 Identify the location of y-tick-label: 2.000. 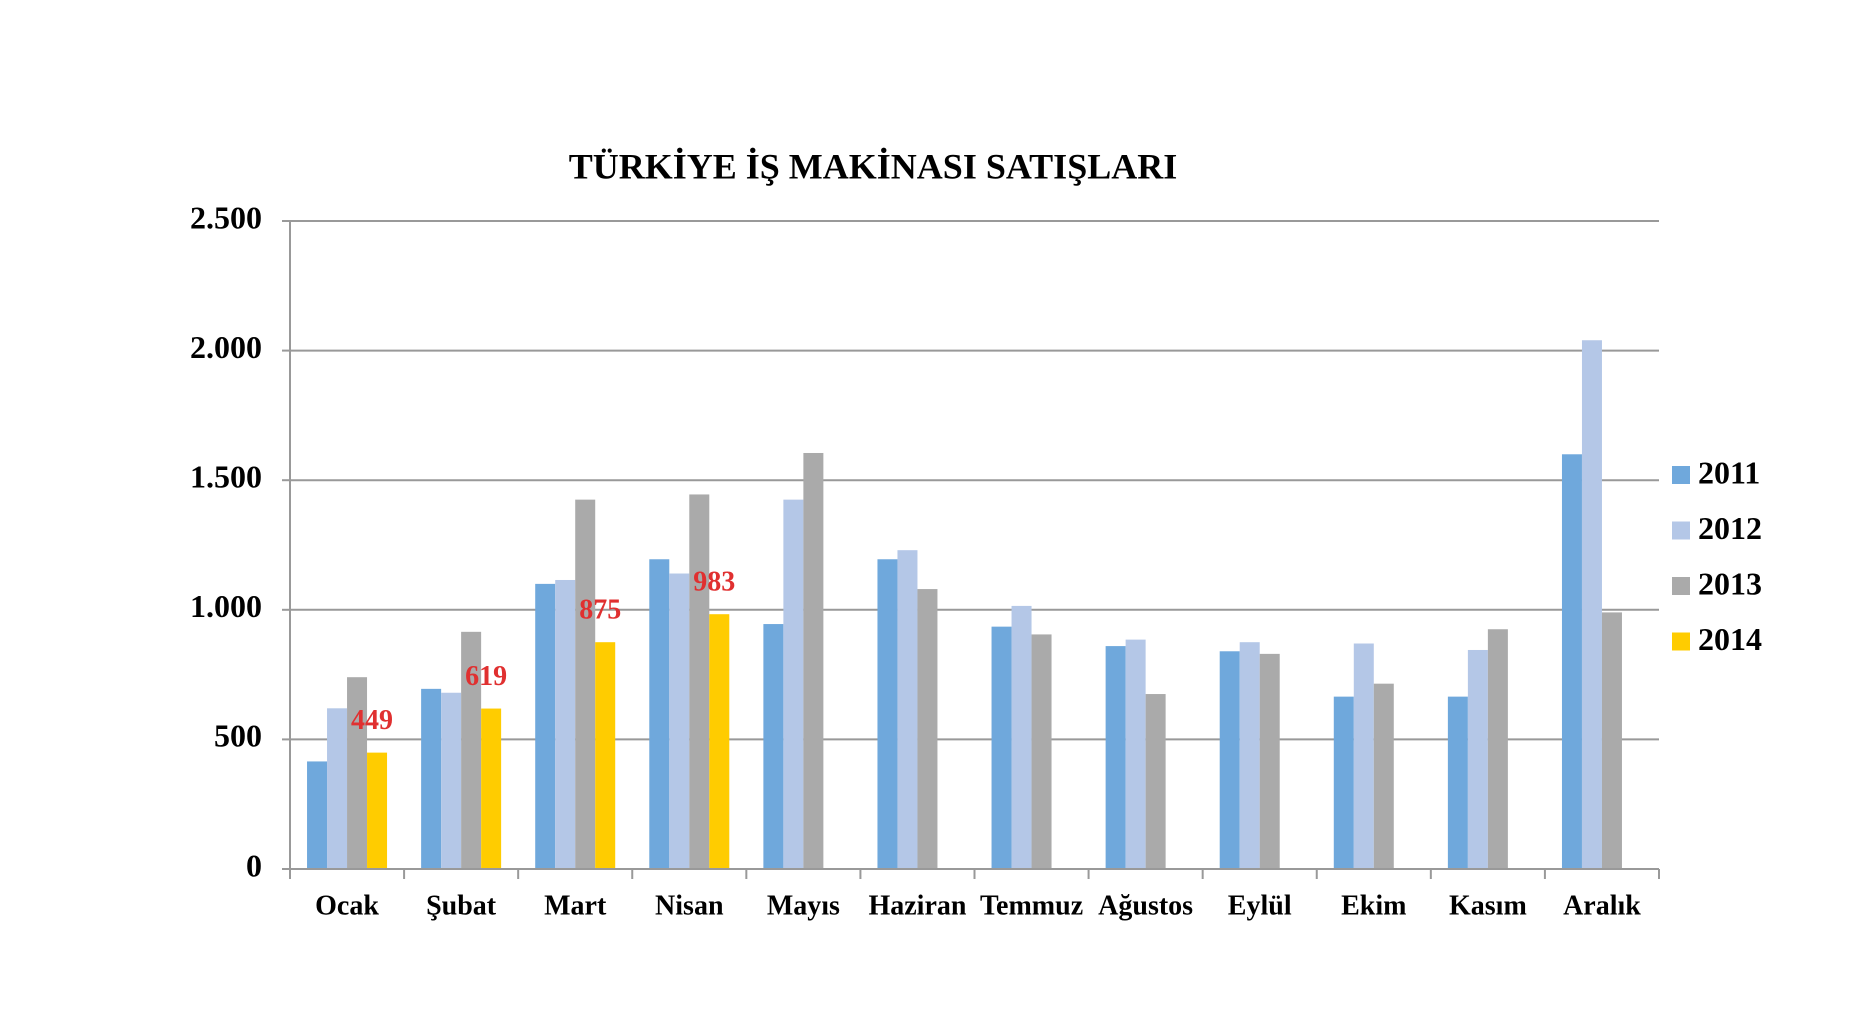
(226, 347).